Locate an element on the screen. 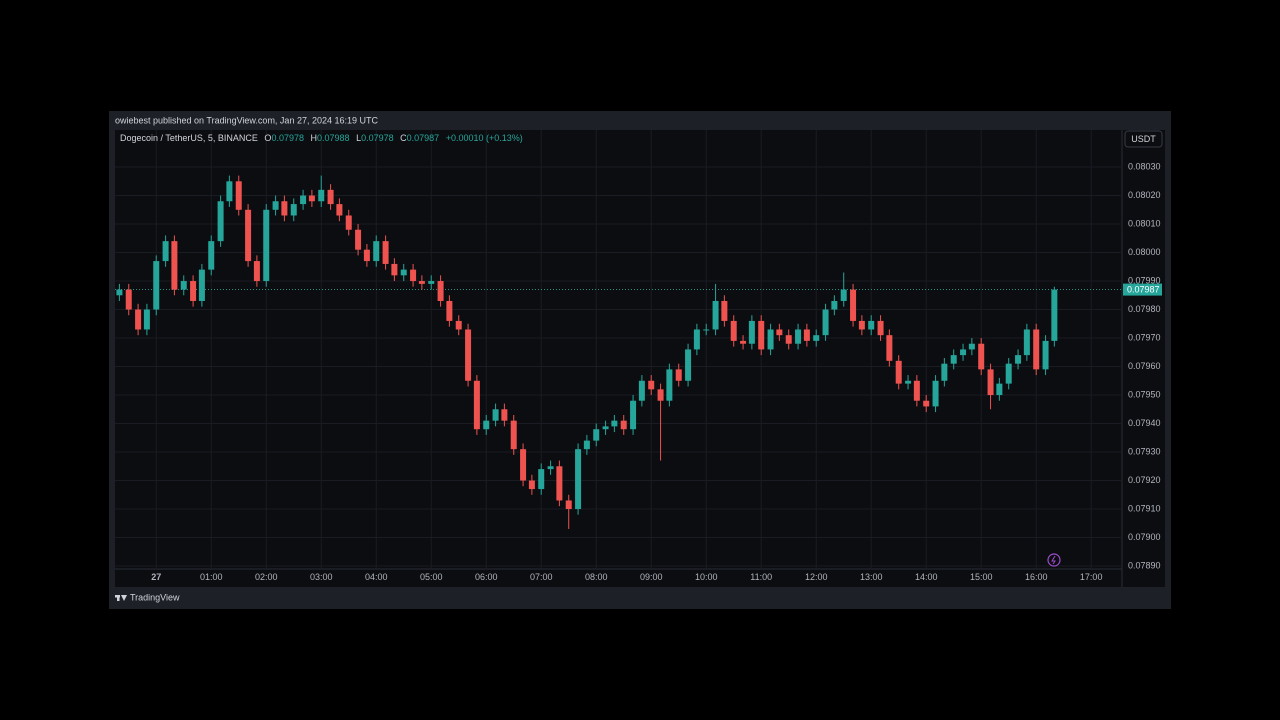 Image resolution: width=1280 pixels, height=720 pixels. x-tick-label: 27 is located at coordinates (156, 577).